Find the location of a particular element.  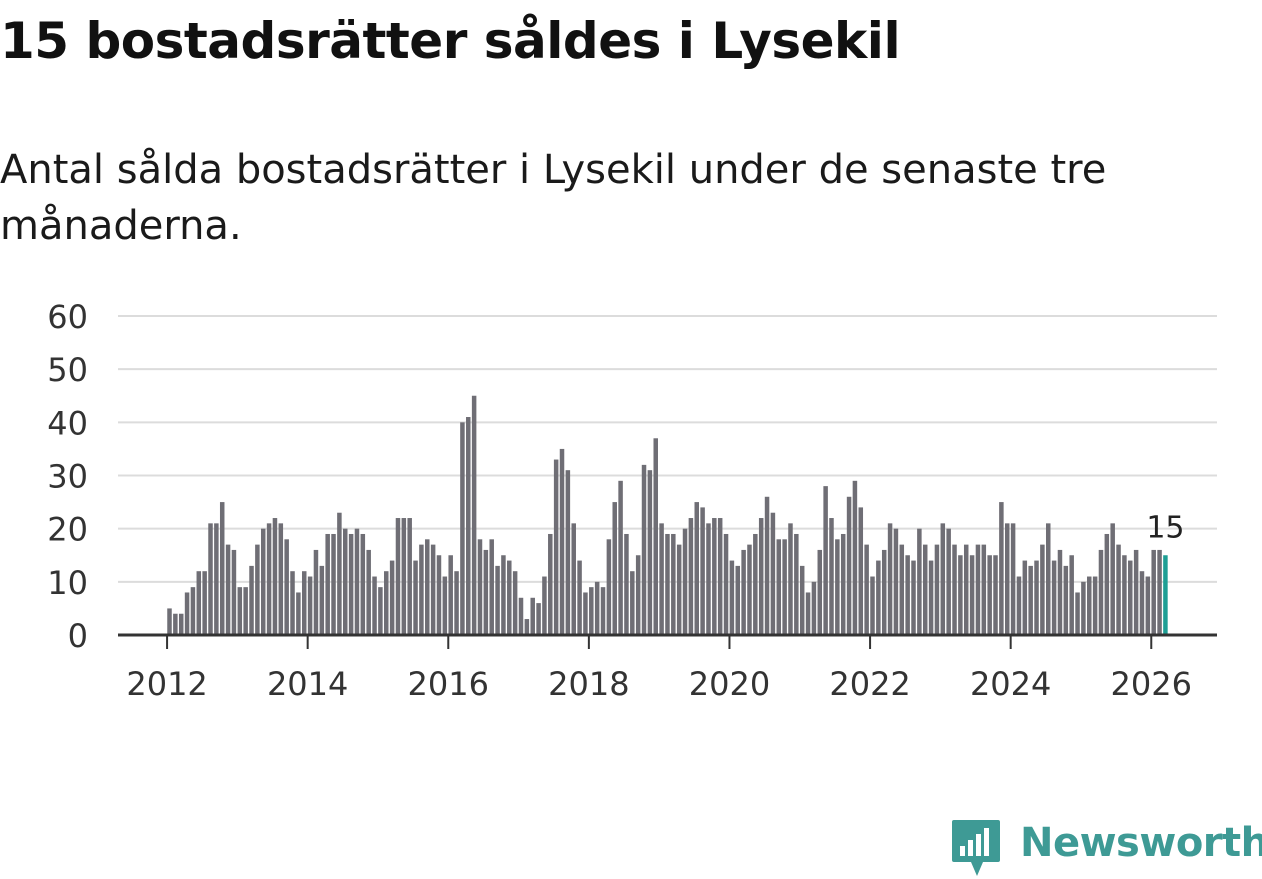

y-tick-label-60: 60 is located at coordinates (67, 317).